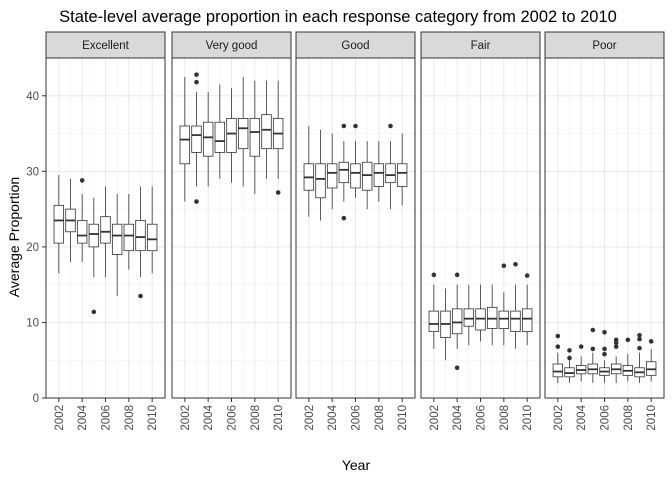 This screenshot has width=672, height=485. Describe the element at coordinates (152, 230) in the screenshot. I see `box-excellent-2010` at that location.